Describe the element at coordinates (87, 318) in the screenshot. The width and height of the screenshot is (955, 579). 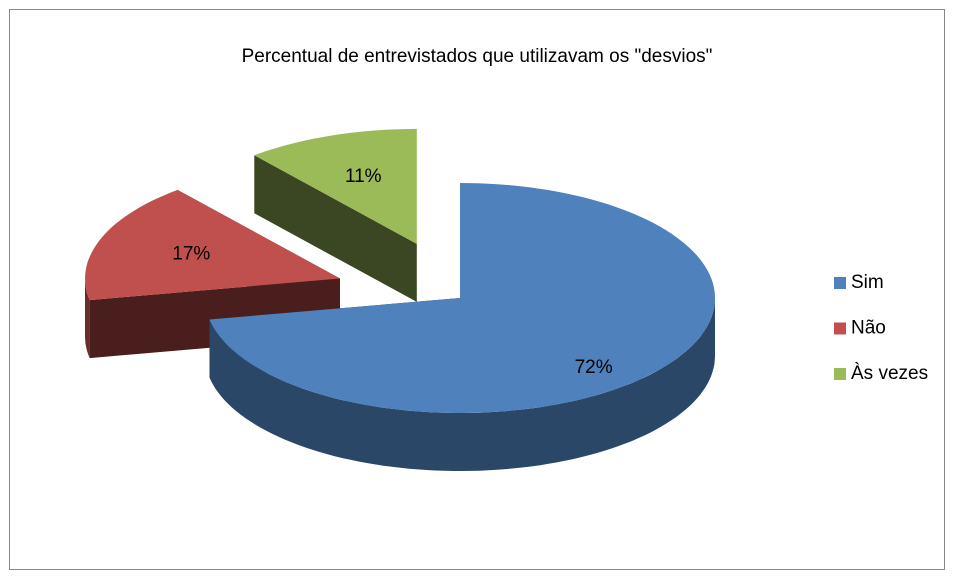
I see `slice-wall` at that location.